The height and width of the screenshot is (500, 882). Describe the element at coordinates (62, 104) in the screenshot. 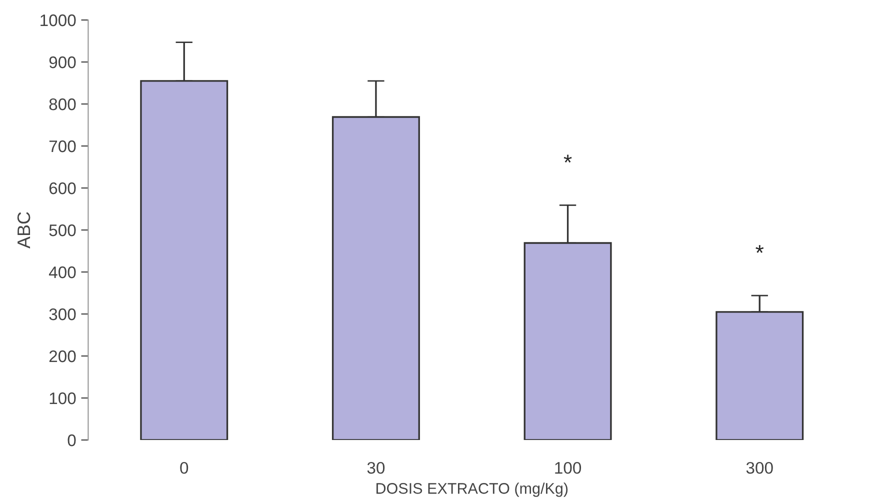

I see `y-tick-label: 800` at that location.